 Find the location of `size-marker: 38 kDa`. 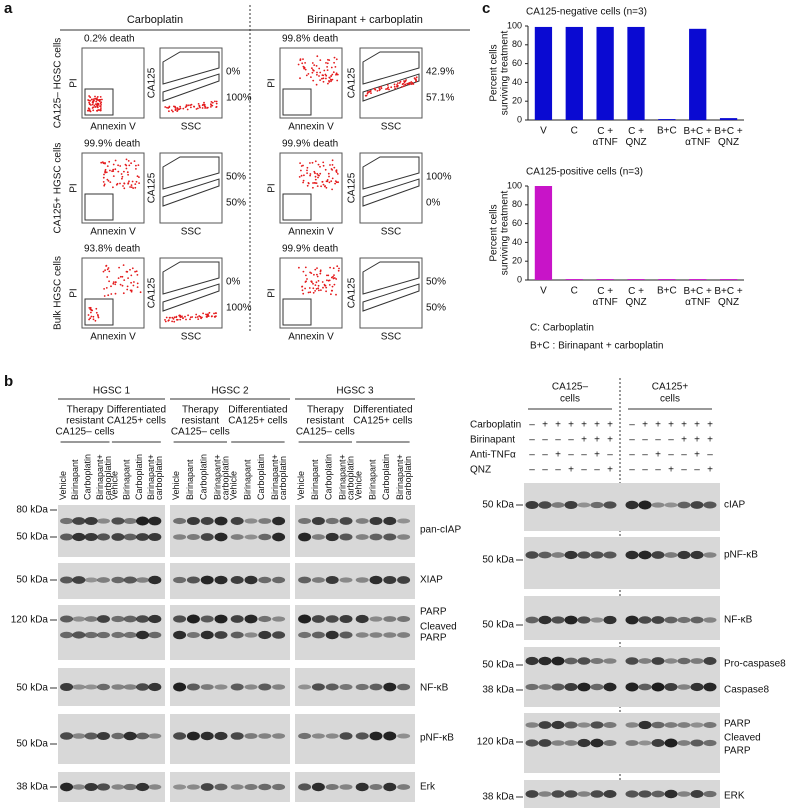

size-marker: 38 kDa is located at coordinates (498, 690).